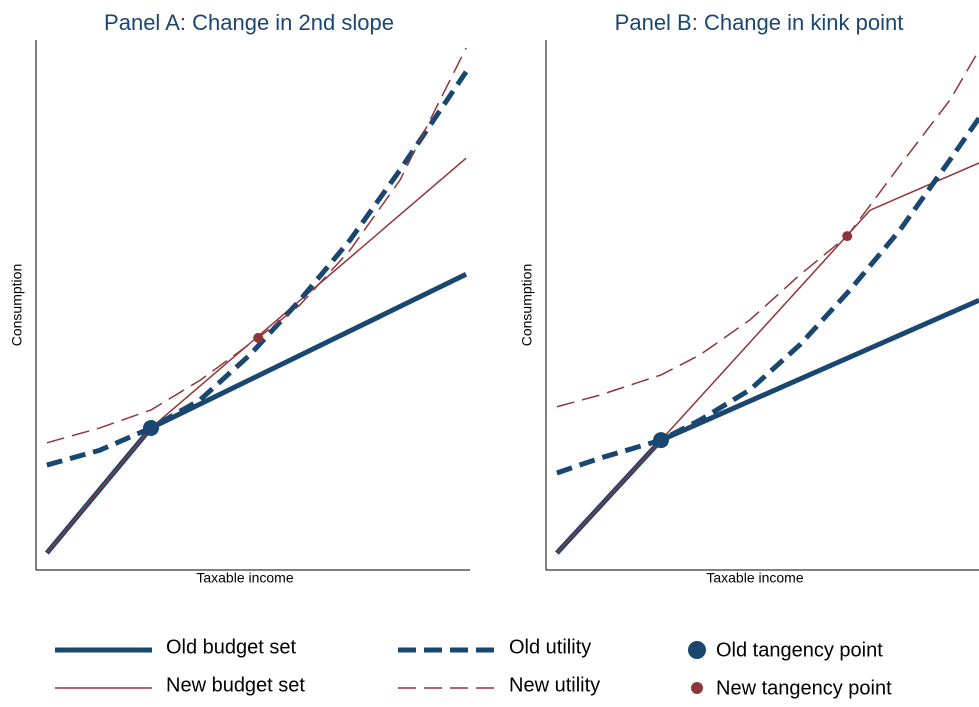 Image resolution: width=979 pixels, height=707 pixels. What do you see at coordinates (759, 22) in the screenshot?
I see `chart-title: Panel B: Change in kink point` at bounding box center [759, 22].